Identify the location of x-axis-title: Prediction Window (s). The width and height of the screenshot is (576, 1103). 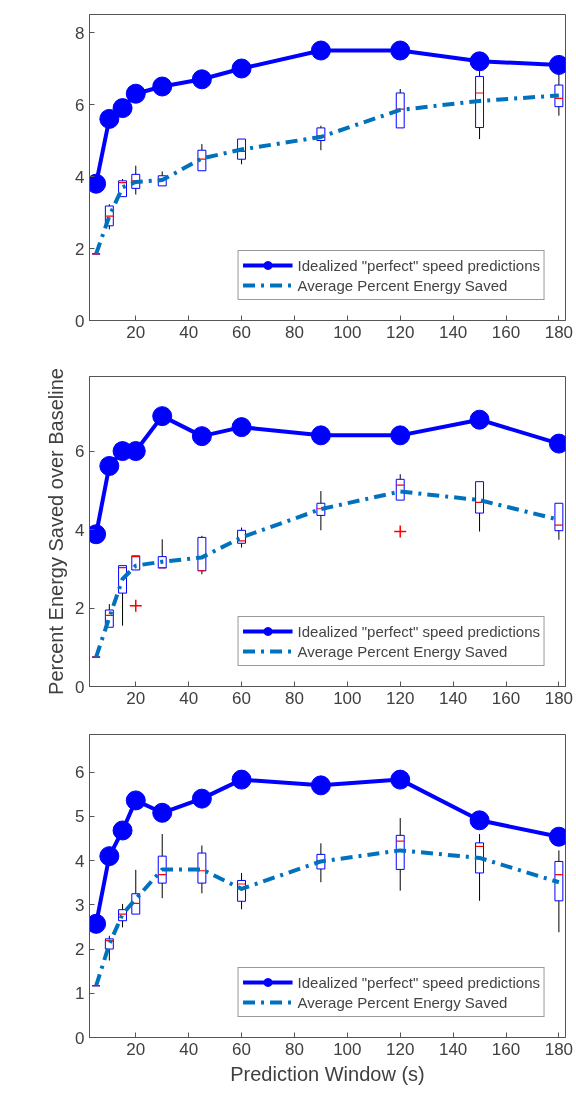
(327, 1073).